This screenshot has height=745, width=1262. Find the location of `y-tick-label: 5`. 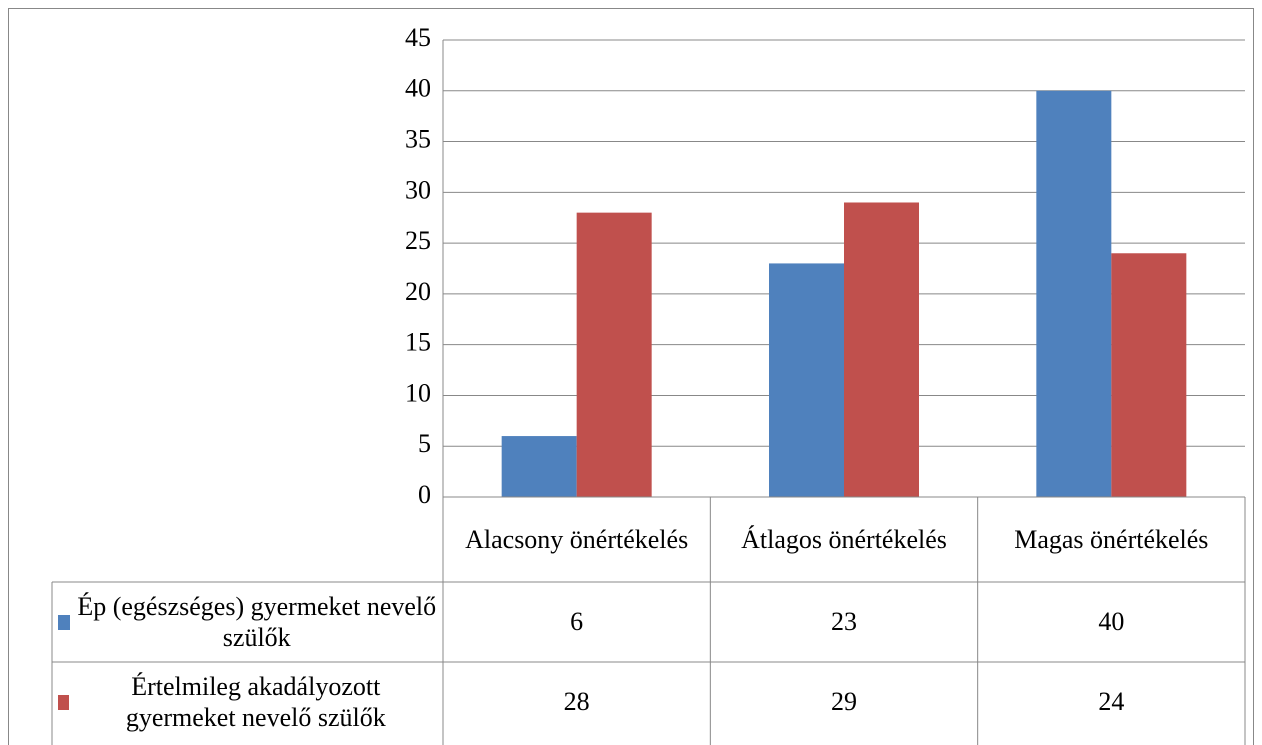

y-tick-label: 5 is located at coordinates (424, 443).